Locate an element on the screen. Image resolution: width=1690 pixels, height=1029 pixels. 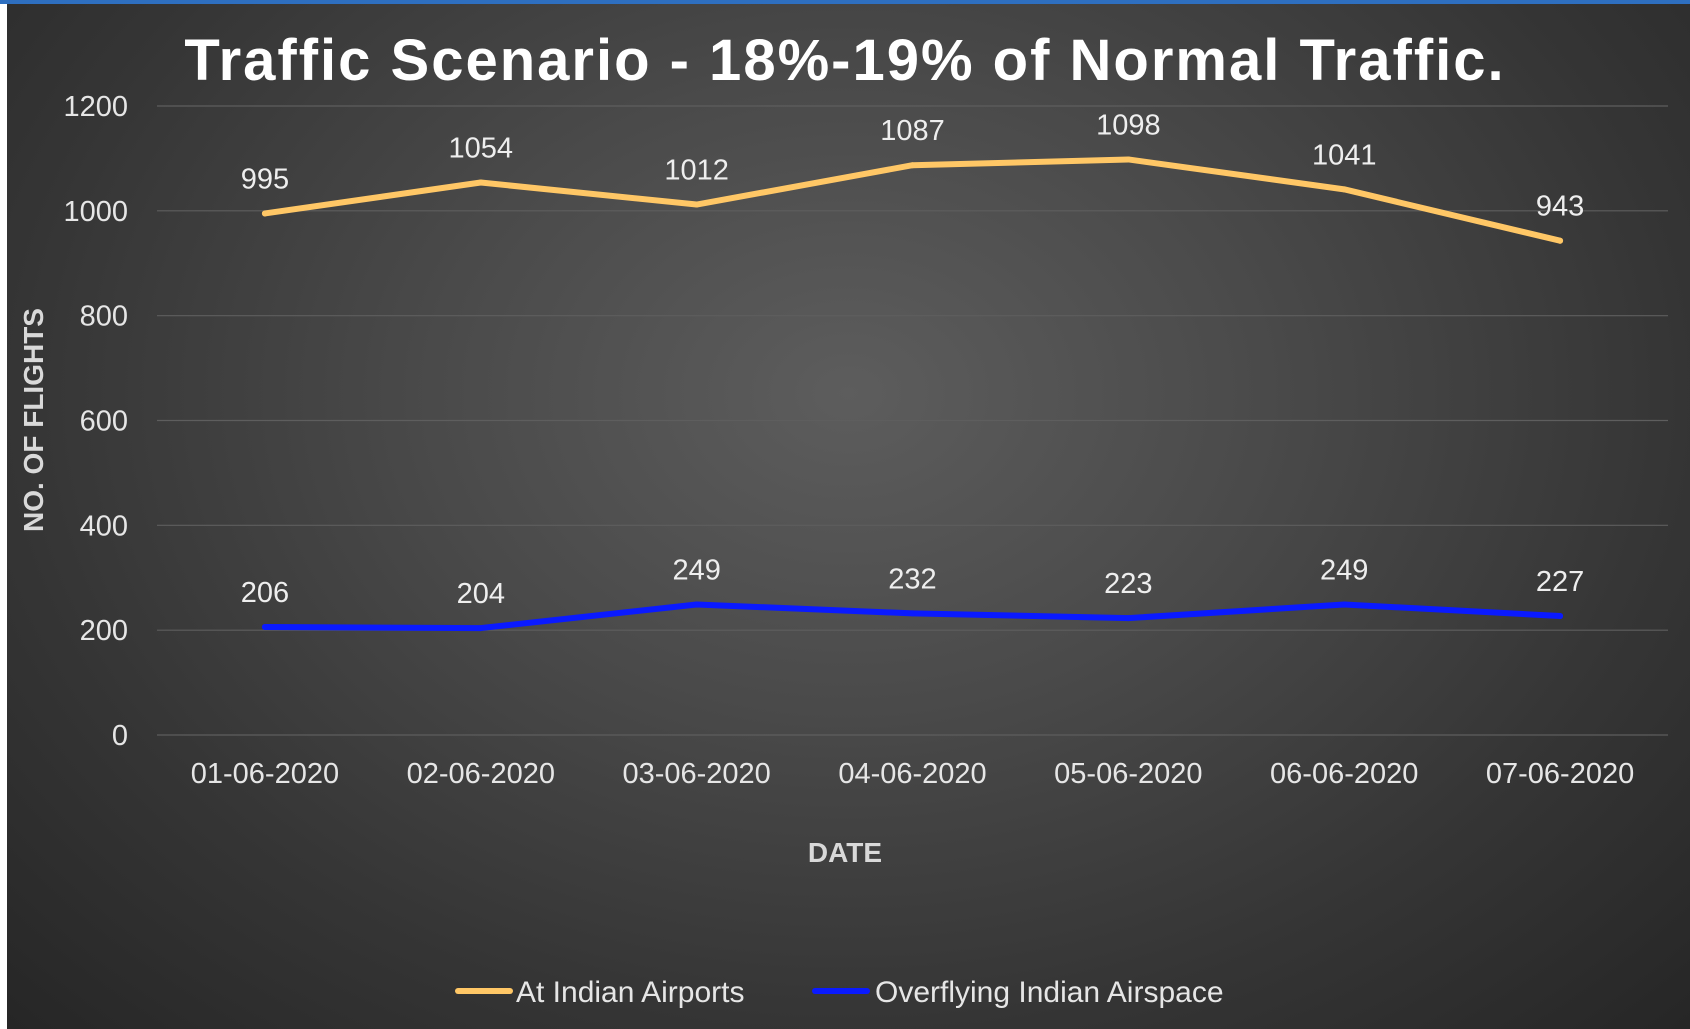
y-axis-ticks: 0 200 400 600 800 1000 1200 is located at coordinates (95, 421).